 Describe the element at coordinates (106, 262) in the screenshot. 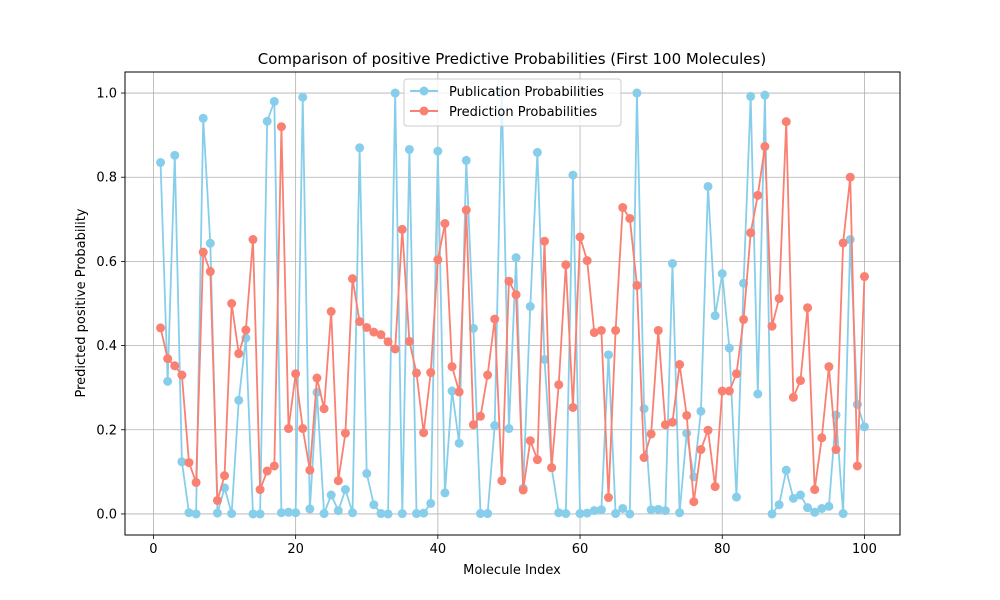

I see `y-tick-label: 0.6` at that location.